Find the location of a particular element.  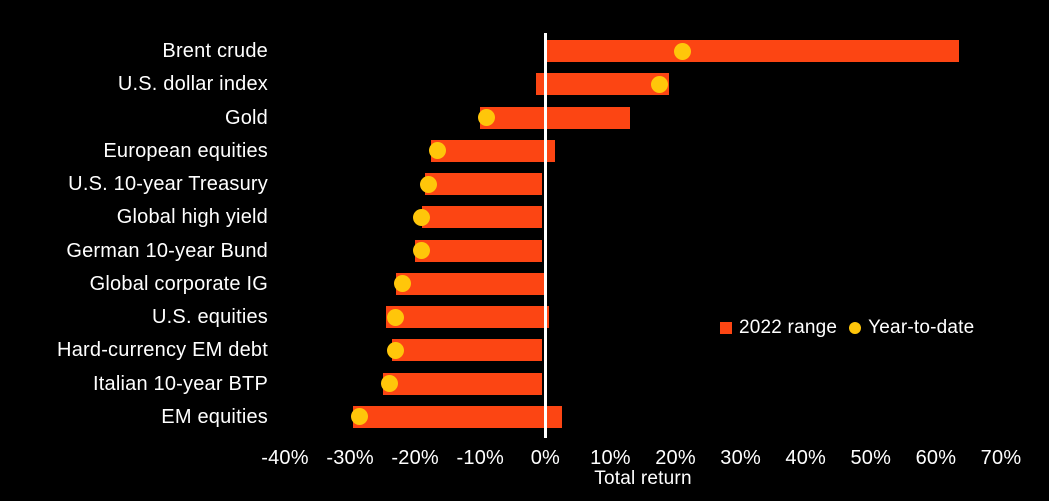

x-tick-label: 30% is located at coordinates (740, 458).